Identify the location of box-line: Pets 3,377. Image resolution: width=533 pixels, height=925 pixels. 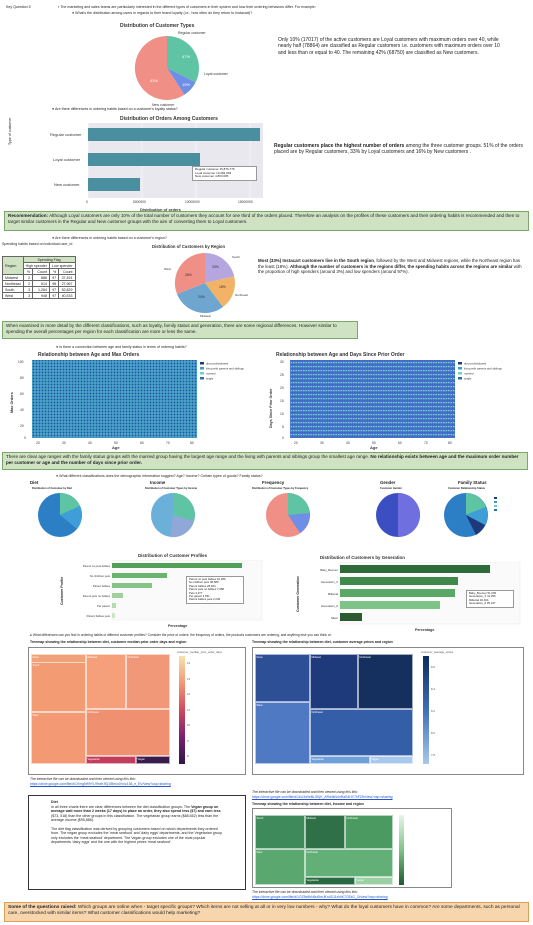
(196, 592).